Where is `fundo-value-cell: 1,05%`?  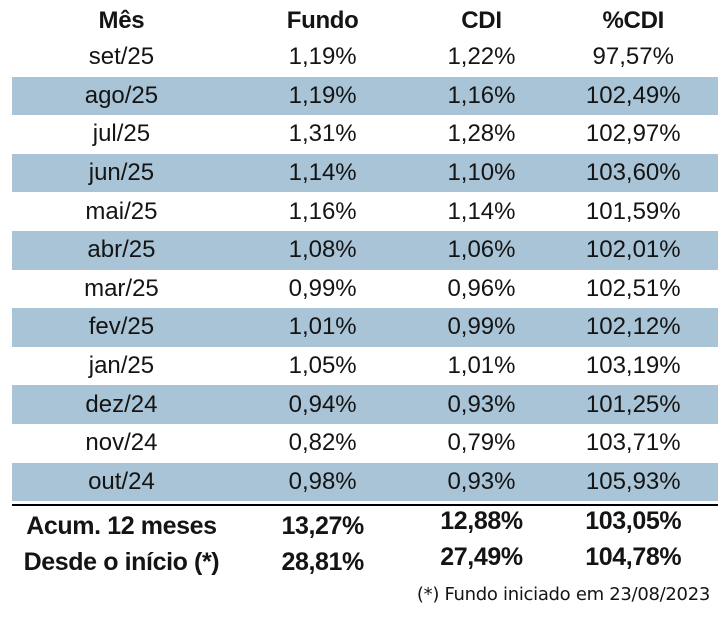 fundo-value-cell: 1,05% is located at coordinates (322, 366).